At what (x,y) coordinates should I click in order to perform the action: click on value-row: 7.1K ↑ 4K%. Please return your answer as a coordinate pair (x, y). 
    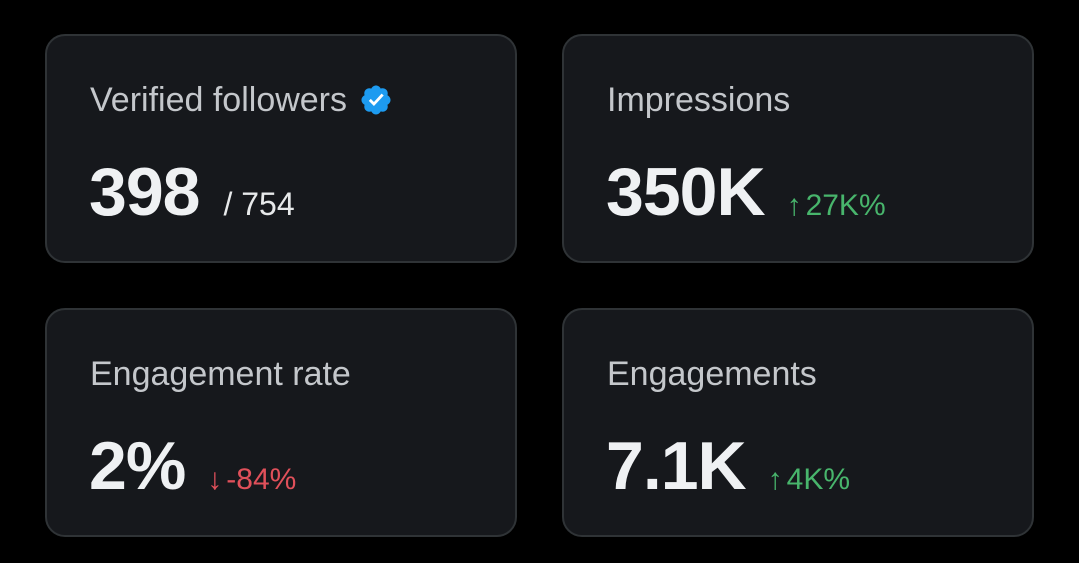
    Looking at the image, I should click on (728, 466).